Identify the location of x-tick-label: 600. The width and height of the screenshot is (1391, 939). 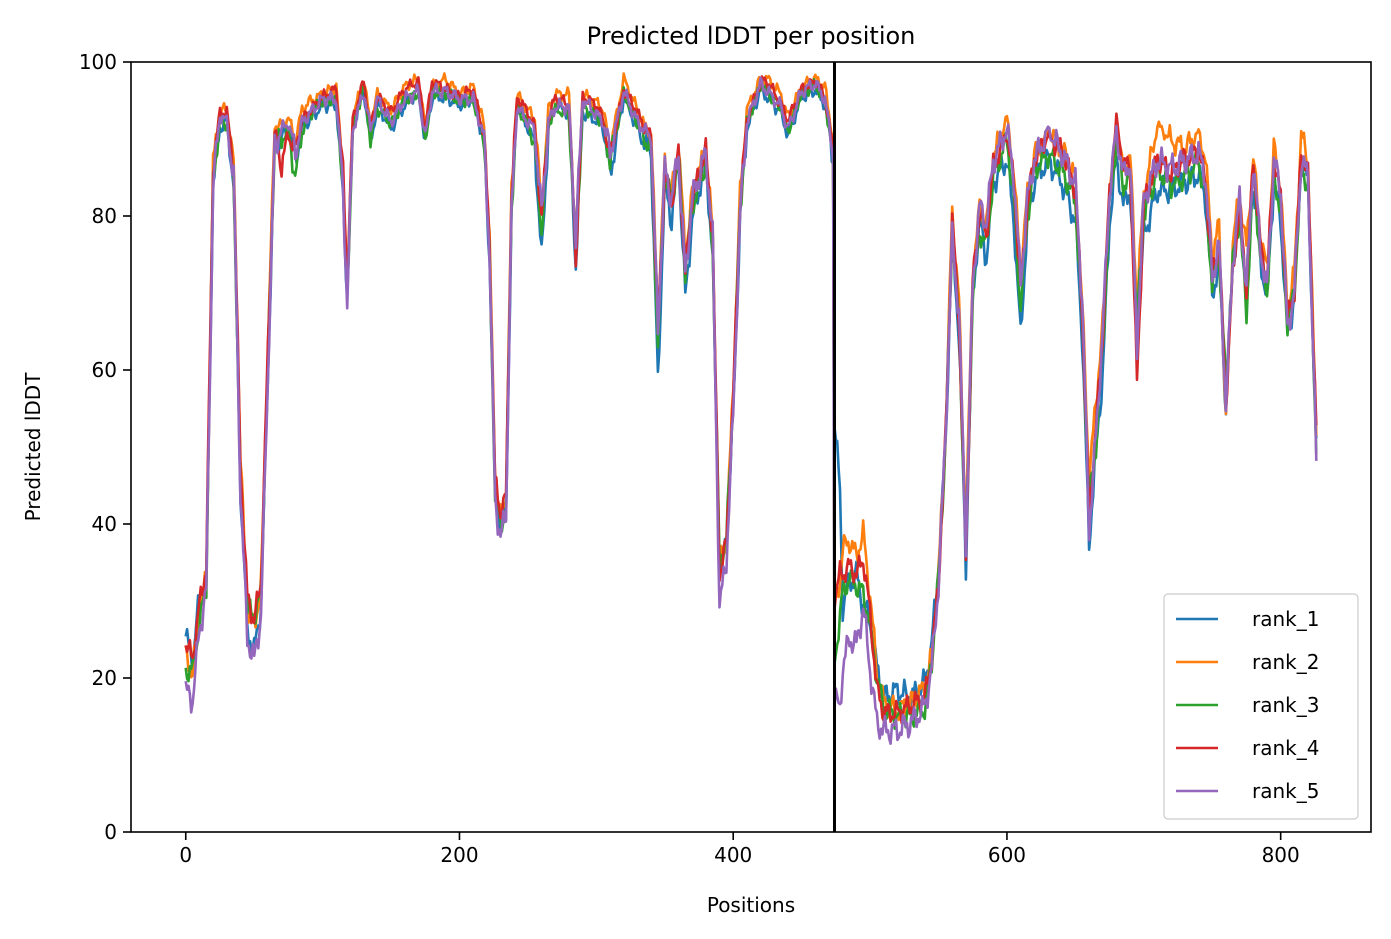
(1007, 855).